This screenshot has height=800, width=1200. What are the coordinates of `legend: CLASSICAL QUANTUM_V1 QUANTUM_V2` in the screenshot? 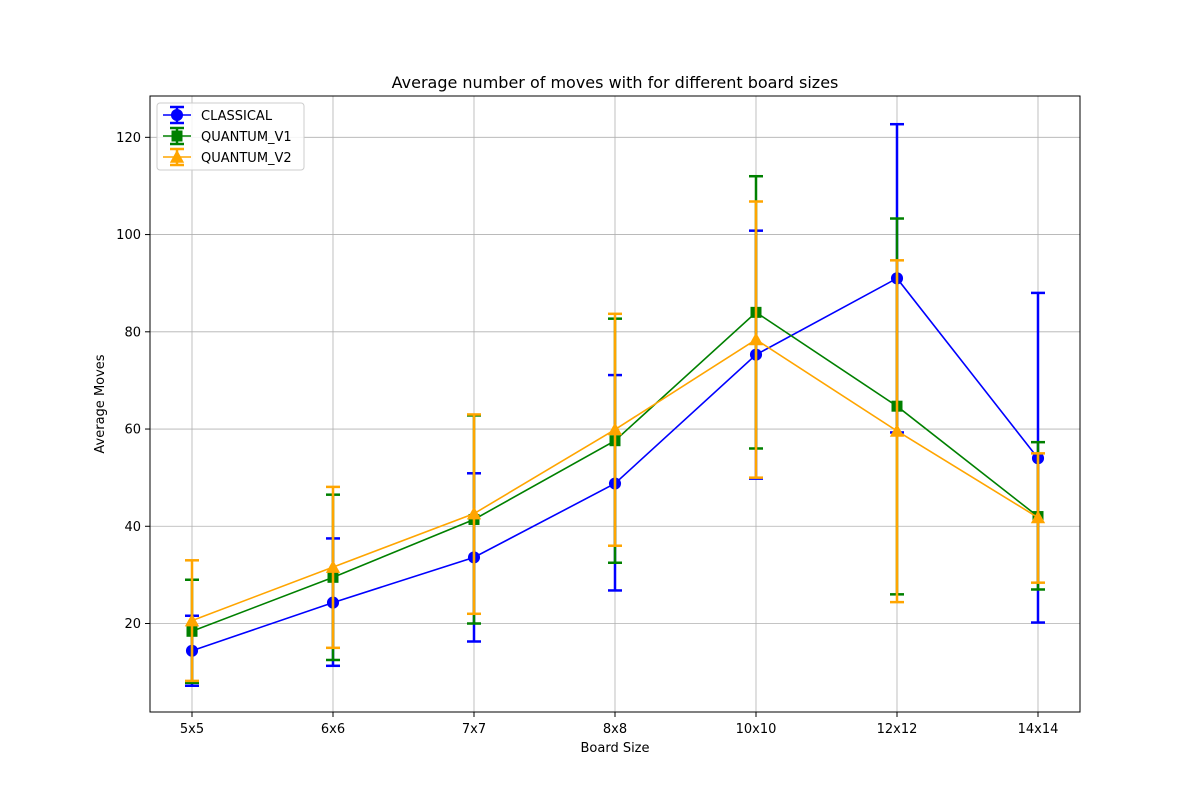 It's located at (230, 136).